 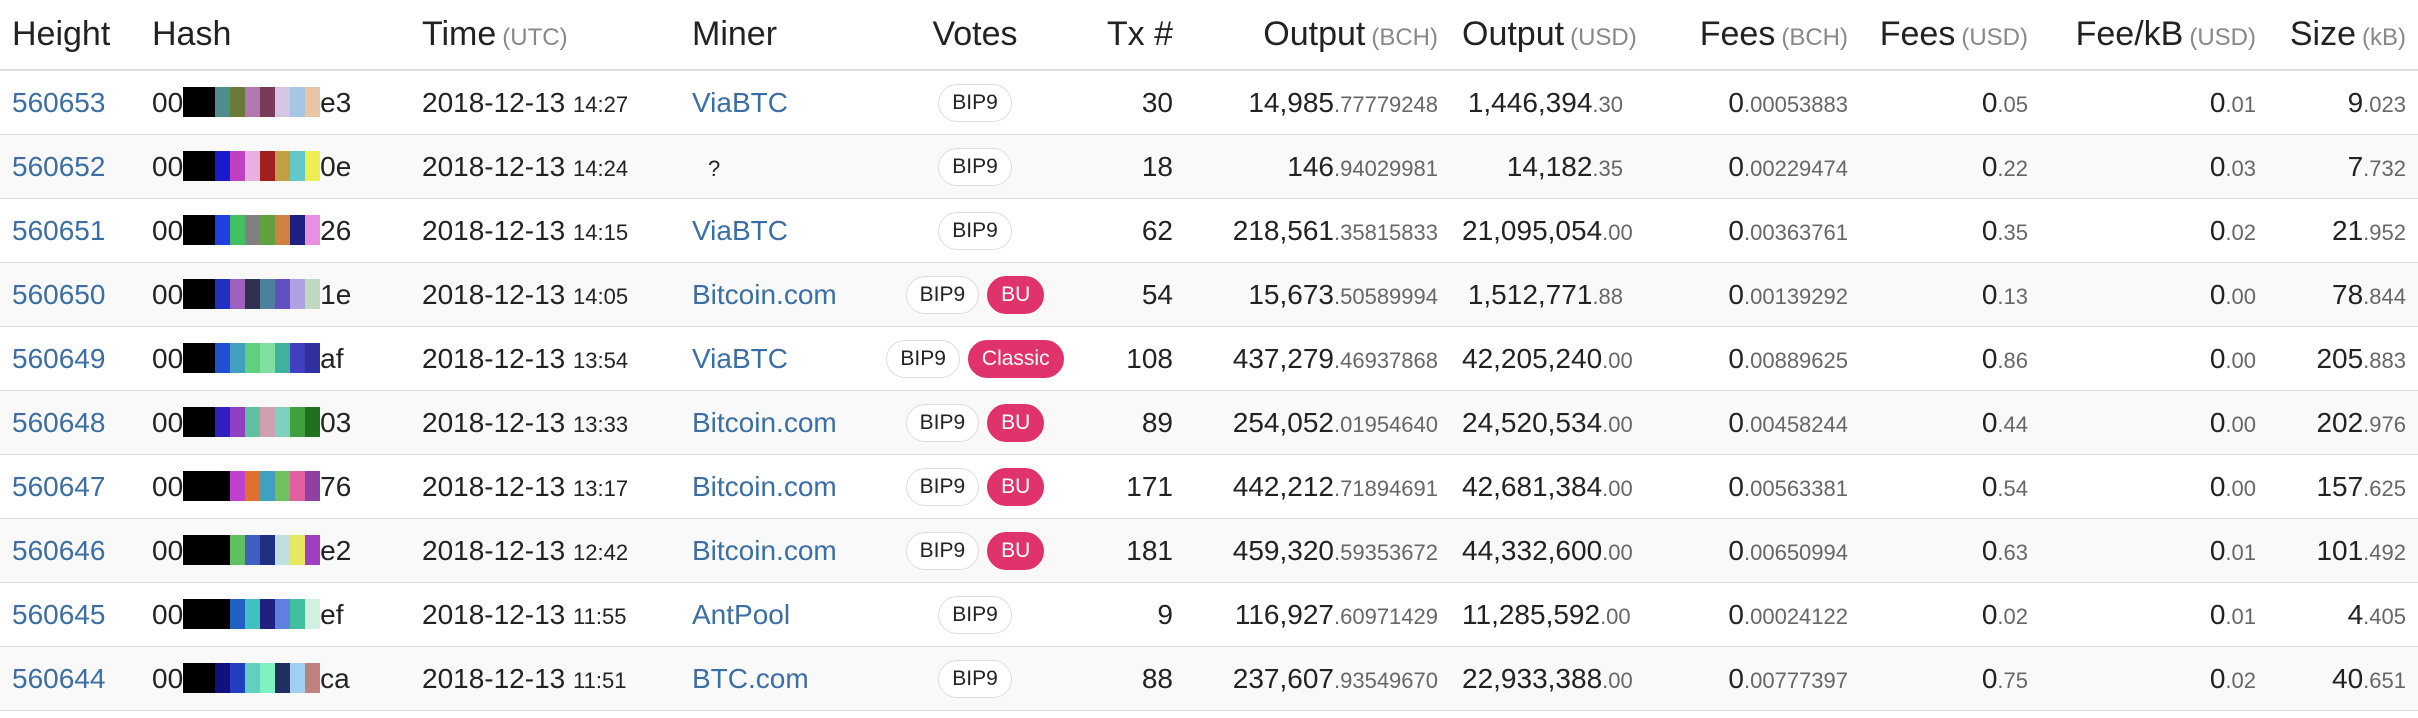 I want to click on time-cell: 2018-12-13 13:33, so click(x=545, y=422).